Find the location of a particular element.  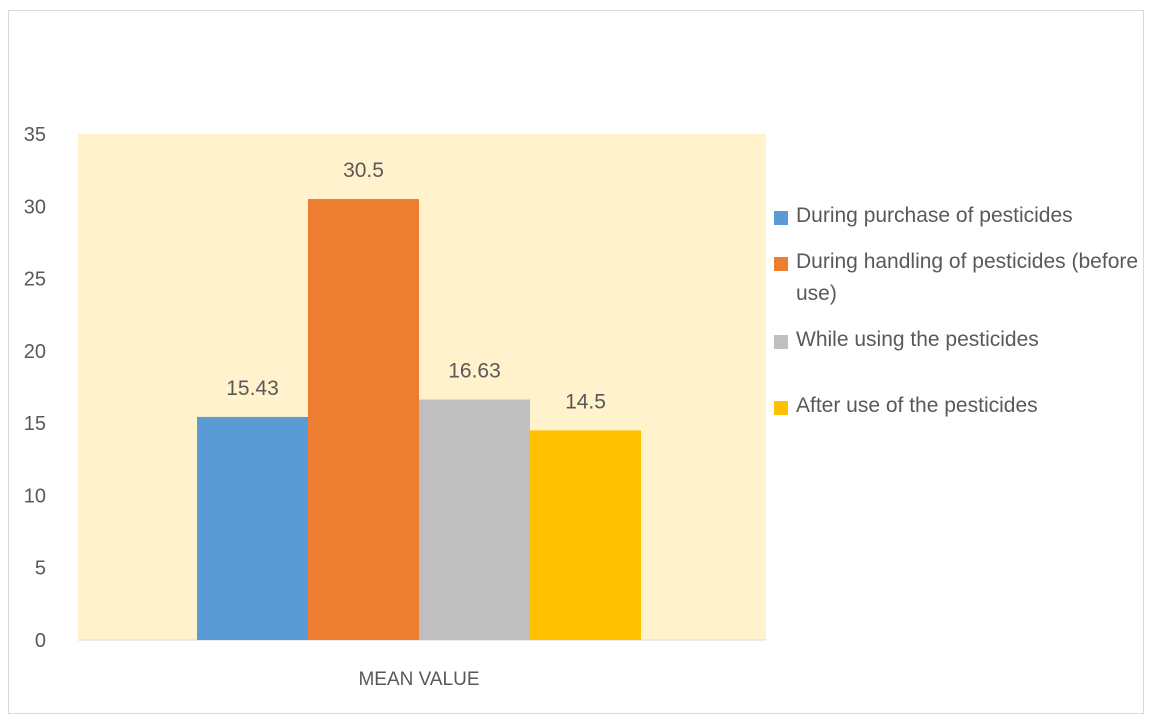

data-labels: 15.43 30.5 16.63 14.5 is located at coordinates (416, 286).